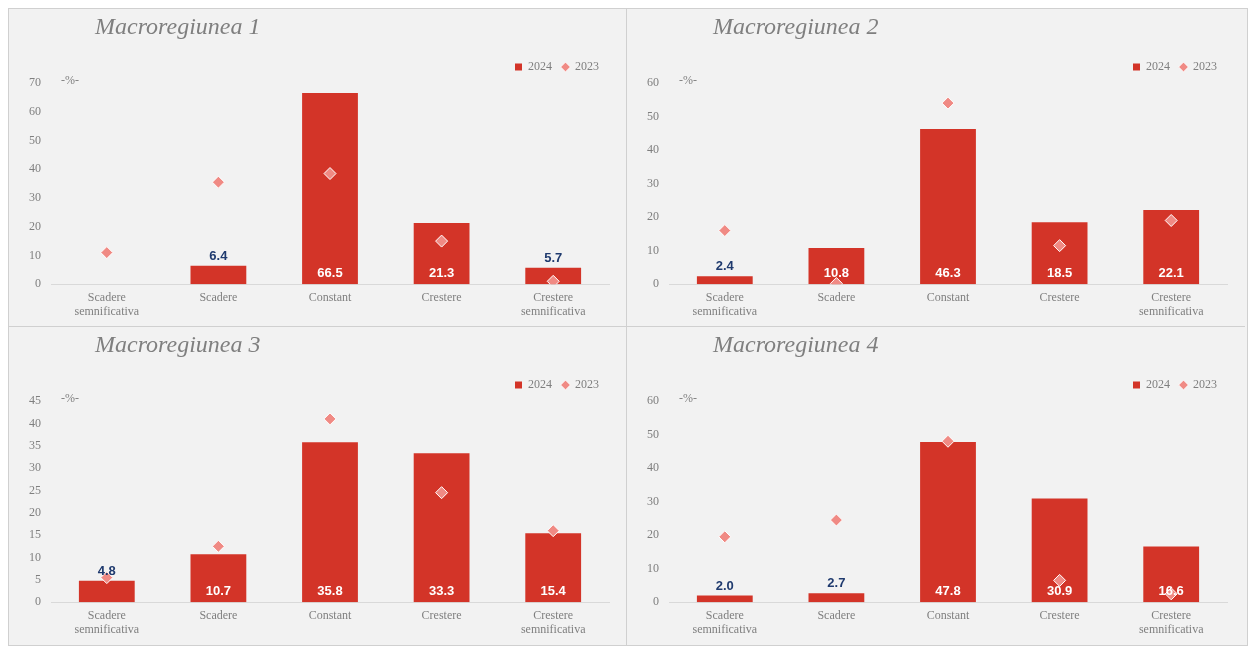  Describe the element at coordinates (35, 400) in the screenshot. I see `y-tick-label: 45` at that location.